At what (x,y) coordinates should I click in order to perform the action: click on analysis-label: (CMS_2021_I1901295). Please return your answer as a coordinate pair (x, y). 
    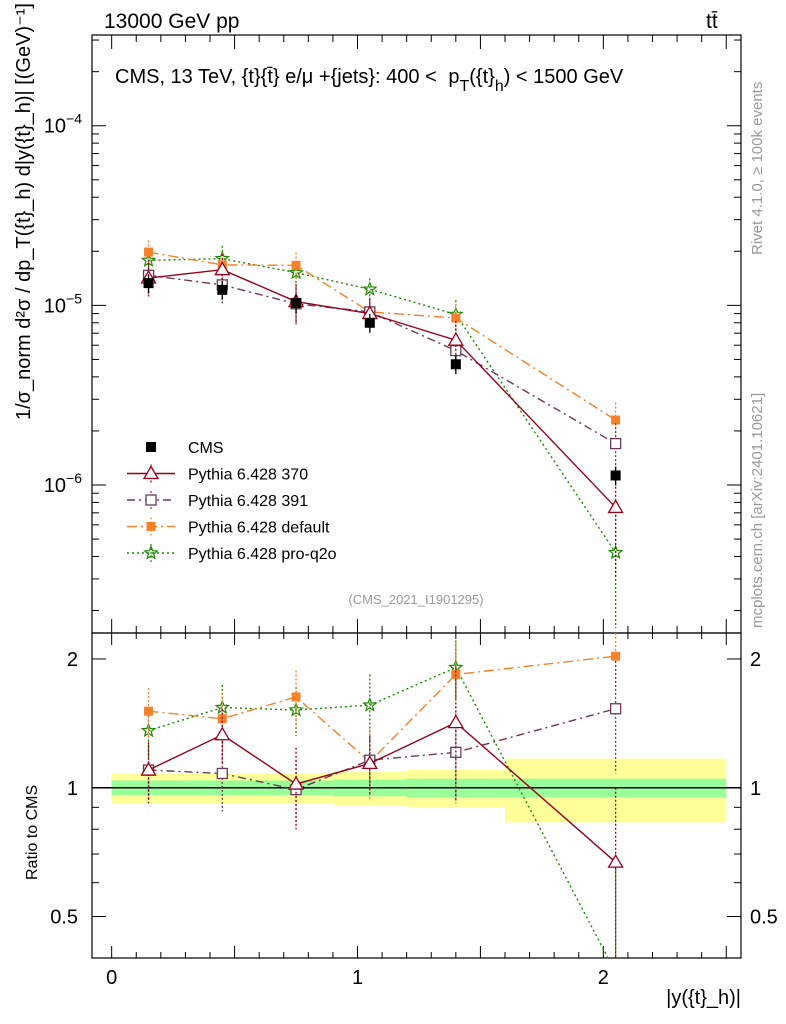
    Looking at the image, I should click on (415, 599).